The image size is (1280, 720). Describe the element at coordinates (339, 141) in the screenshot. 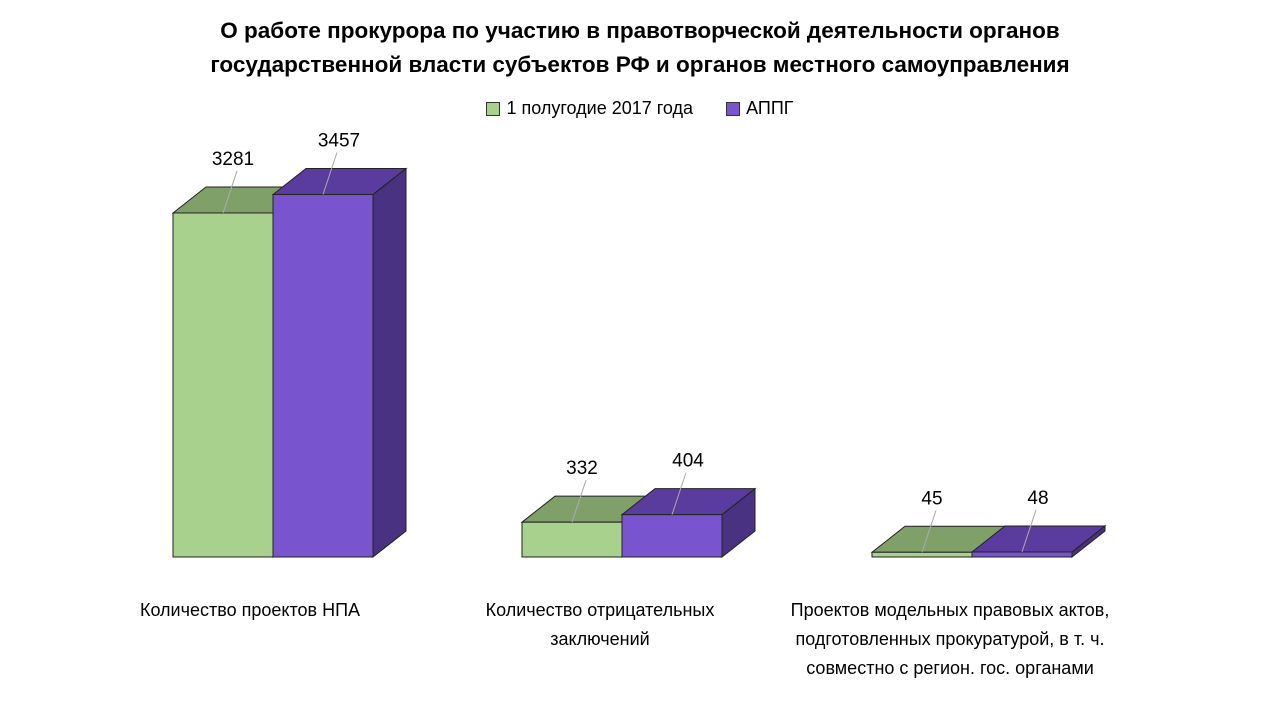

I see `data-label: 3457` at that location.